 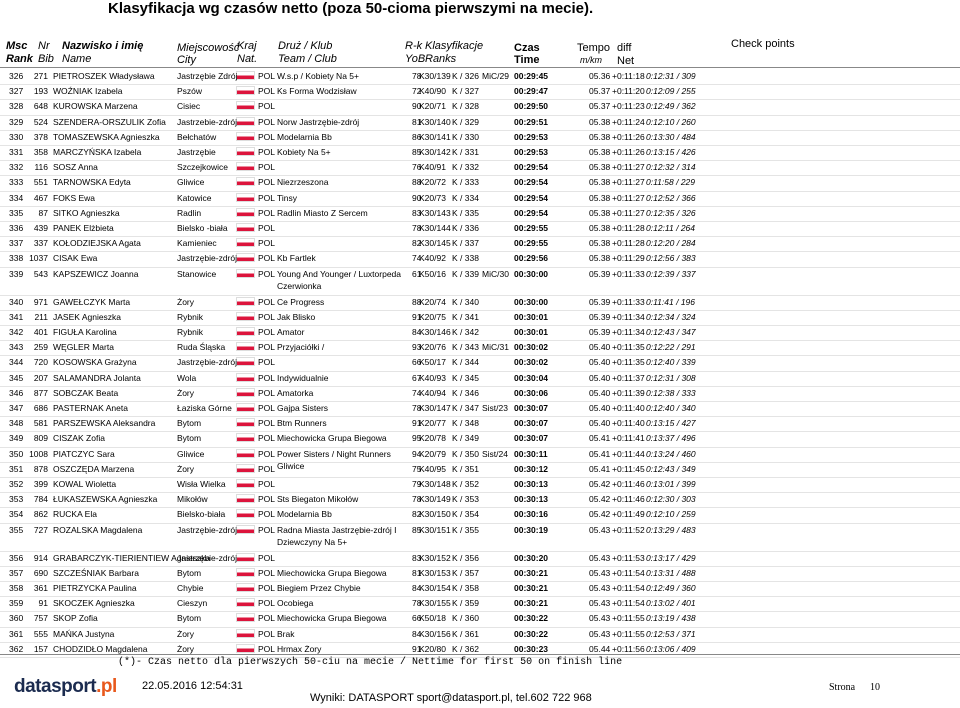 I want to click on rank: 344, so click(x=16, y=362).